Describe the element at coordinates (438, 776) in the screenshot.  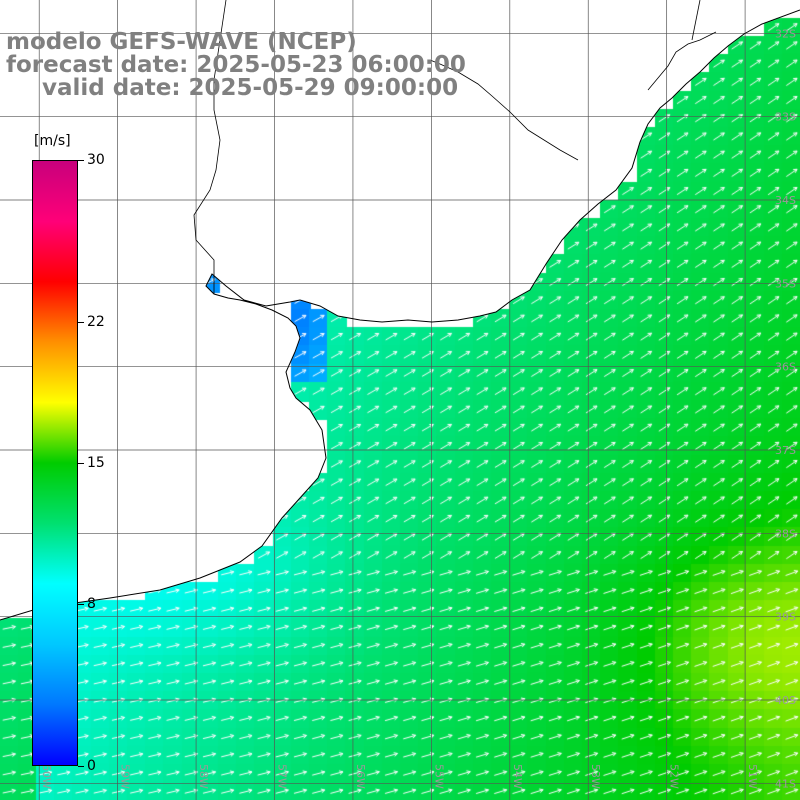
I see `longitude-label: 55W` at that location.